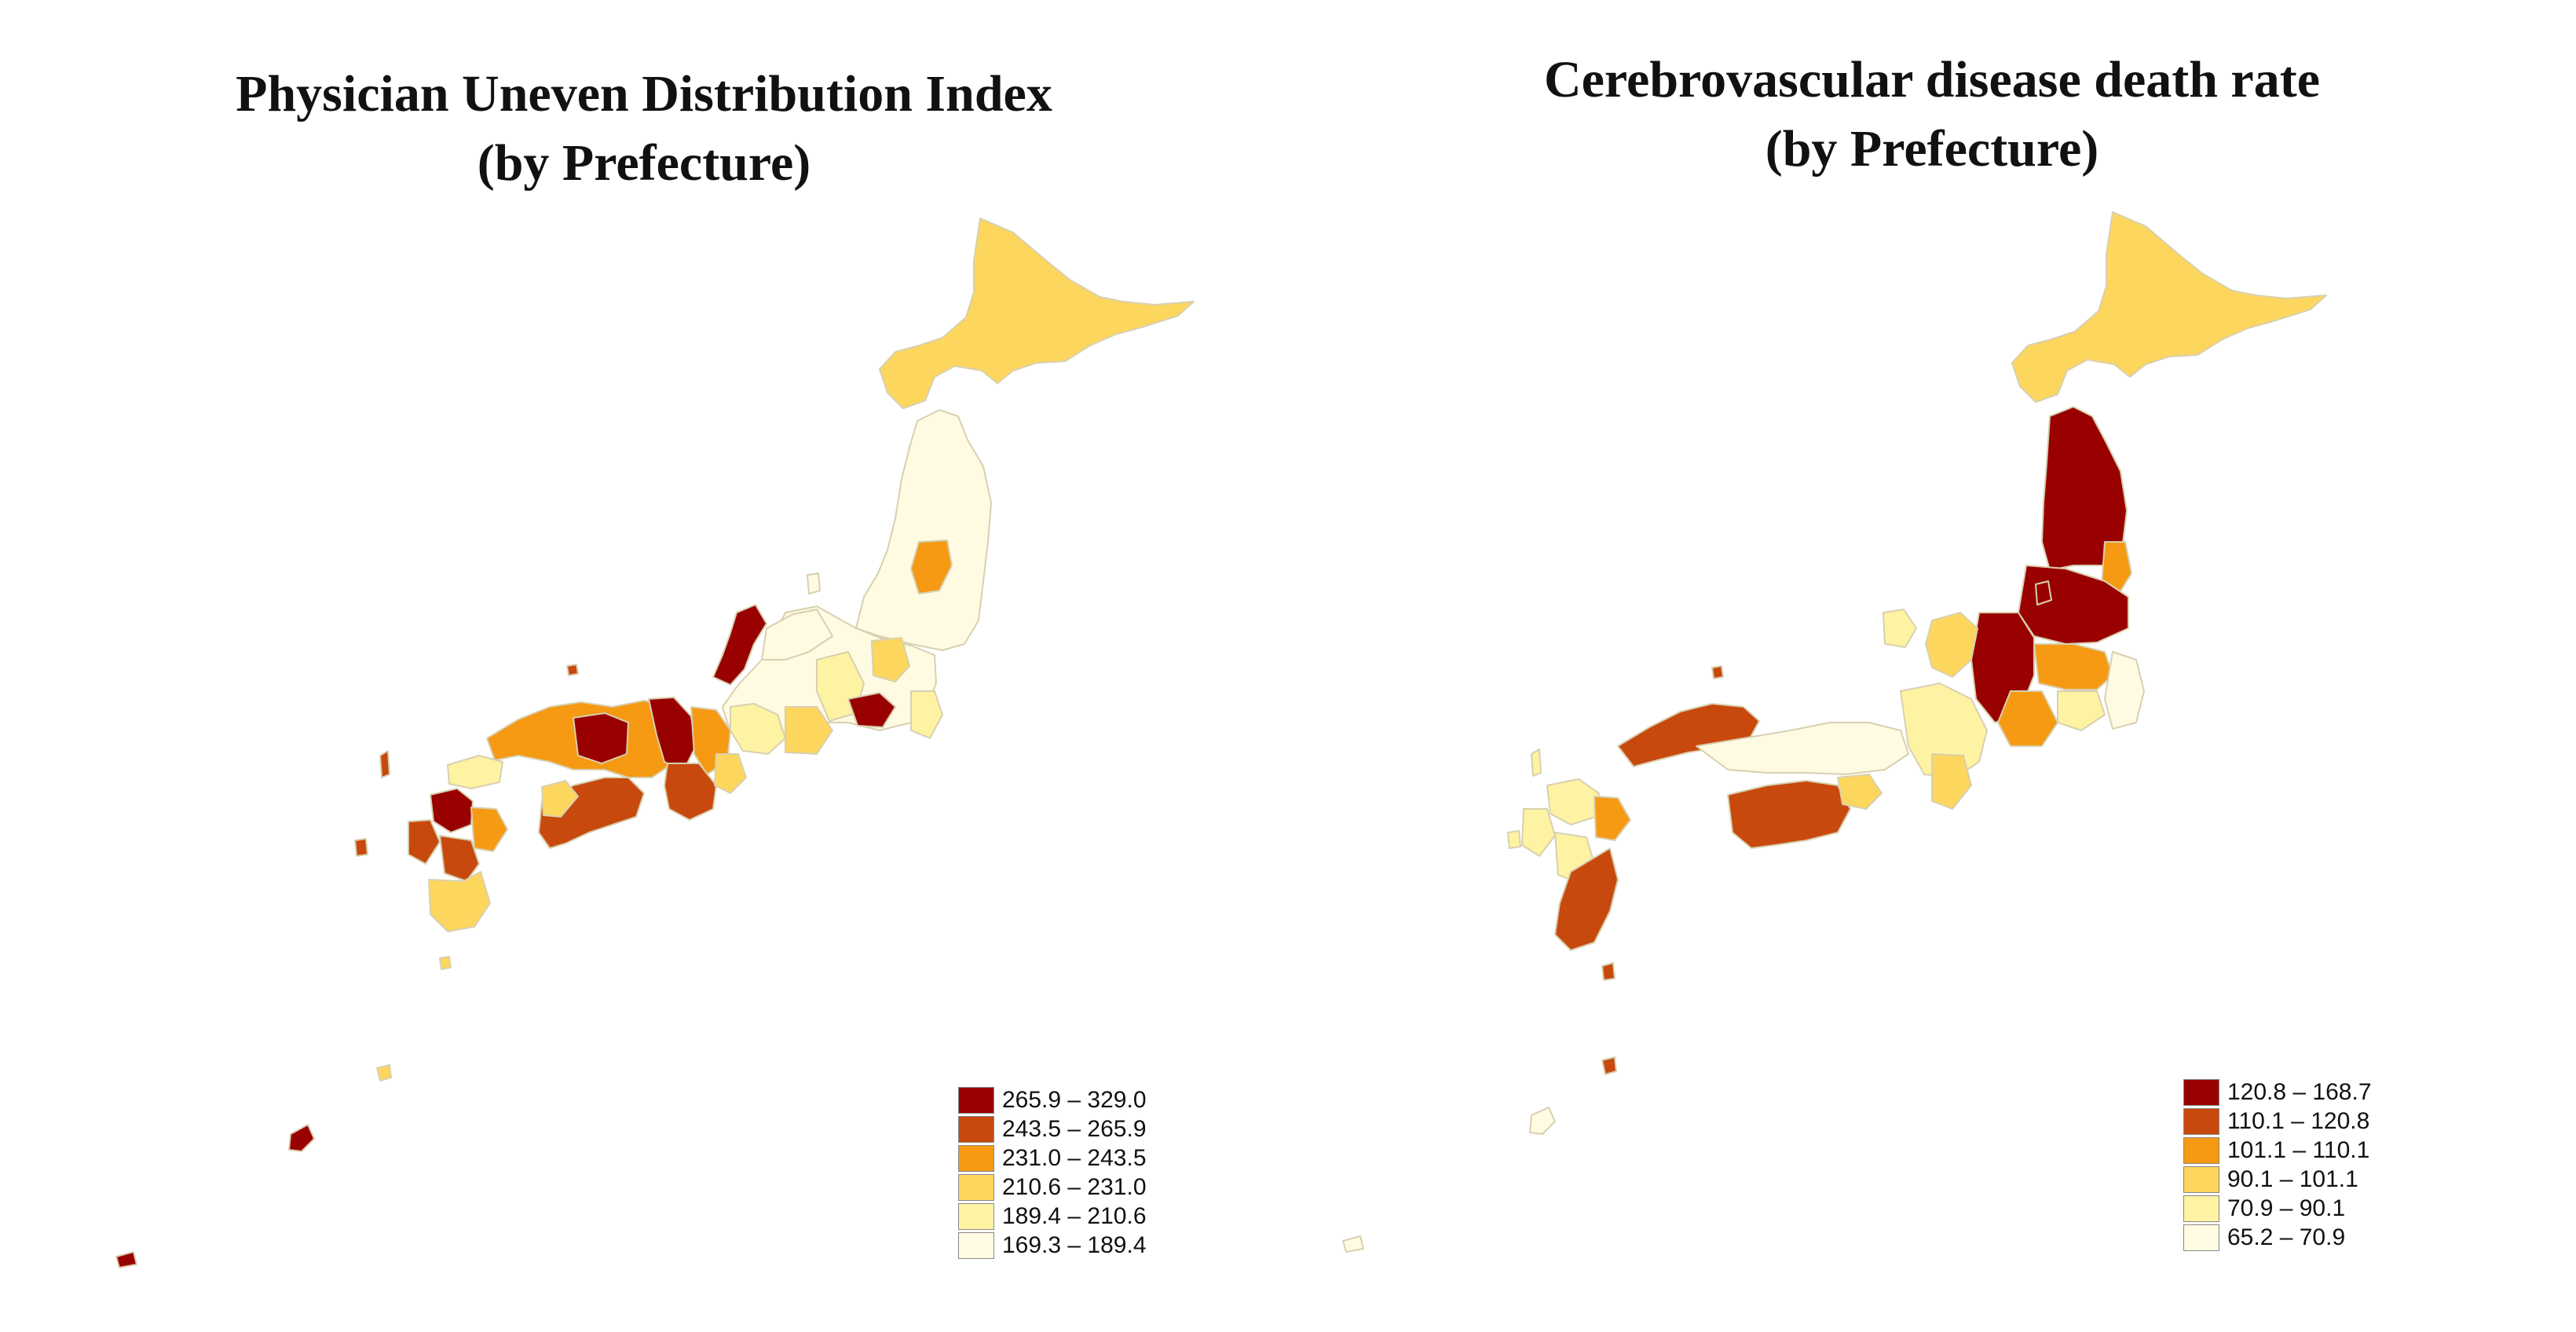 The width and height of the screenshot is (2576, 1332). Describe the element at coordinates (1932, 148) in the screenshot. I see `right-map-title-line2: (by Prefecture)` at that location.